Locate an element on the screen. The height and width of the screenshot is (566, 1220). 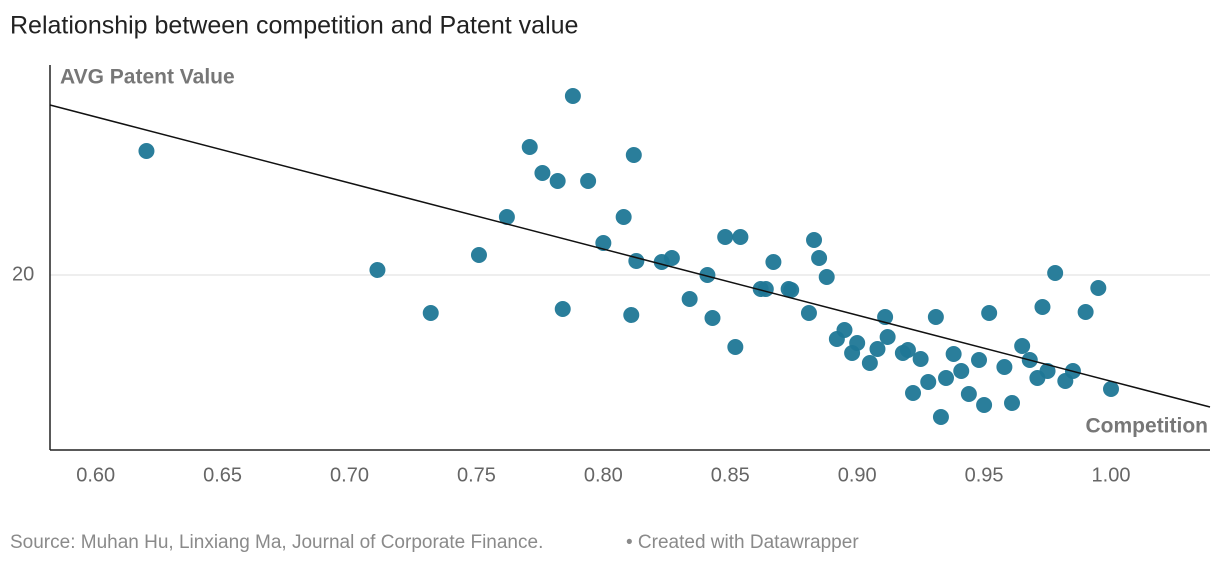
x-tick-label: 1.00 is located at coordinates (1111, 475).